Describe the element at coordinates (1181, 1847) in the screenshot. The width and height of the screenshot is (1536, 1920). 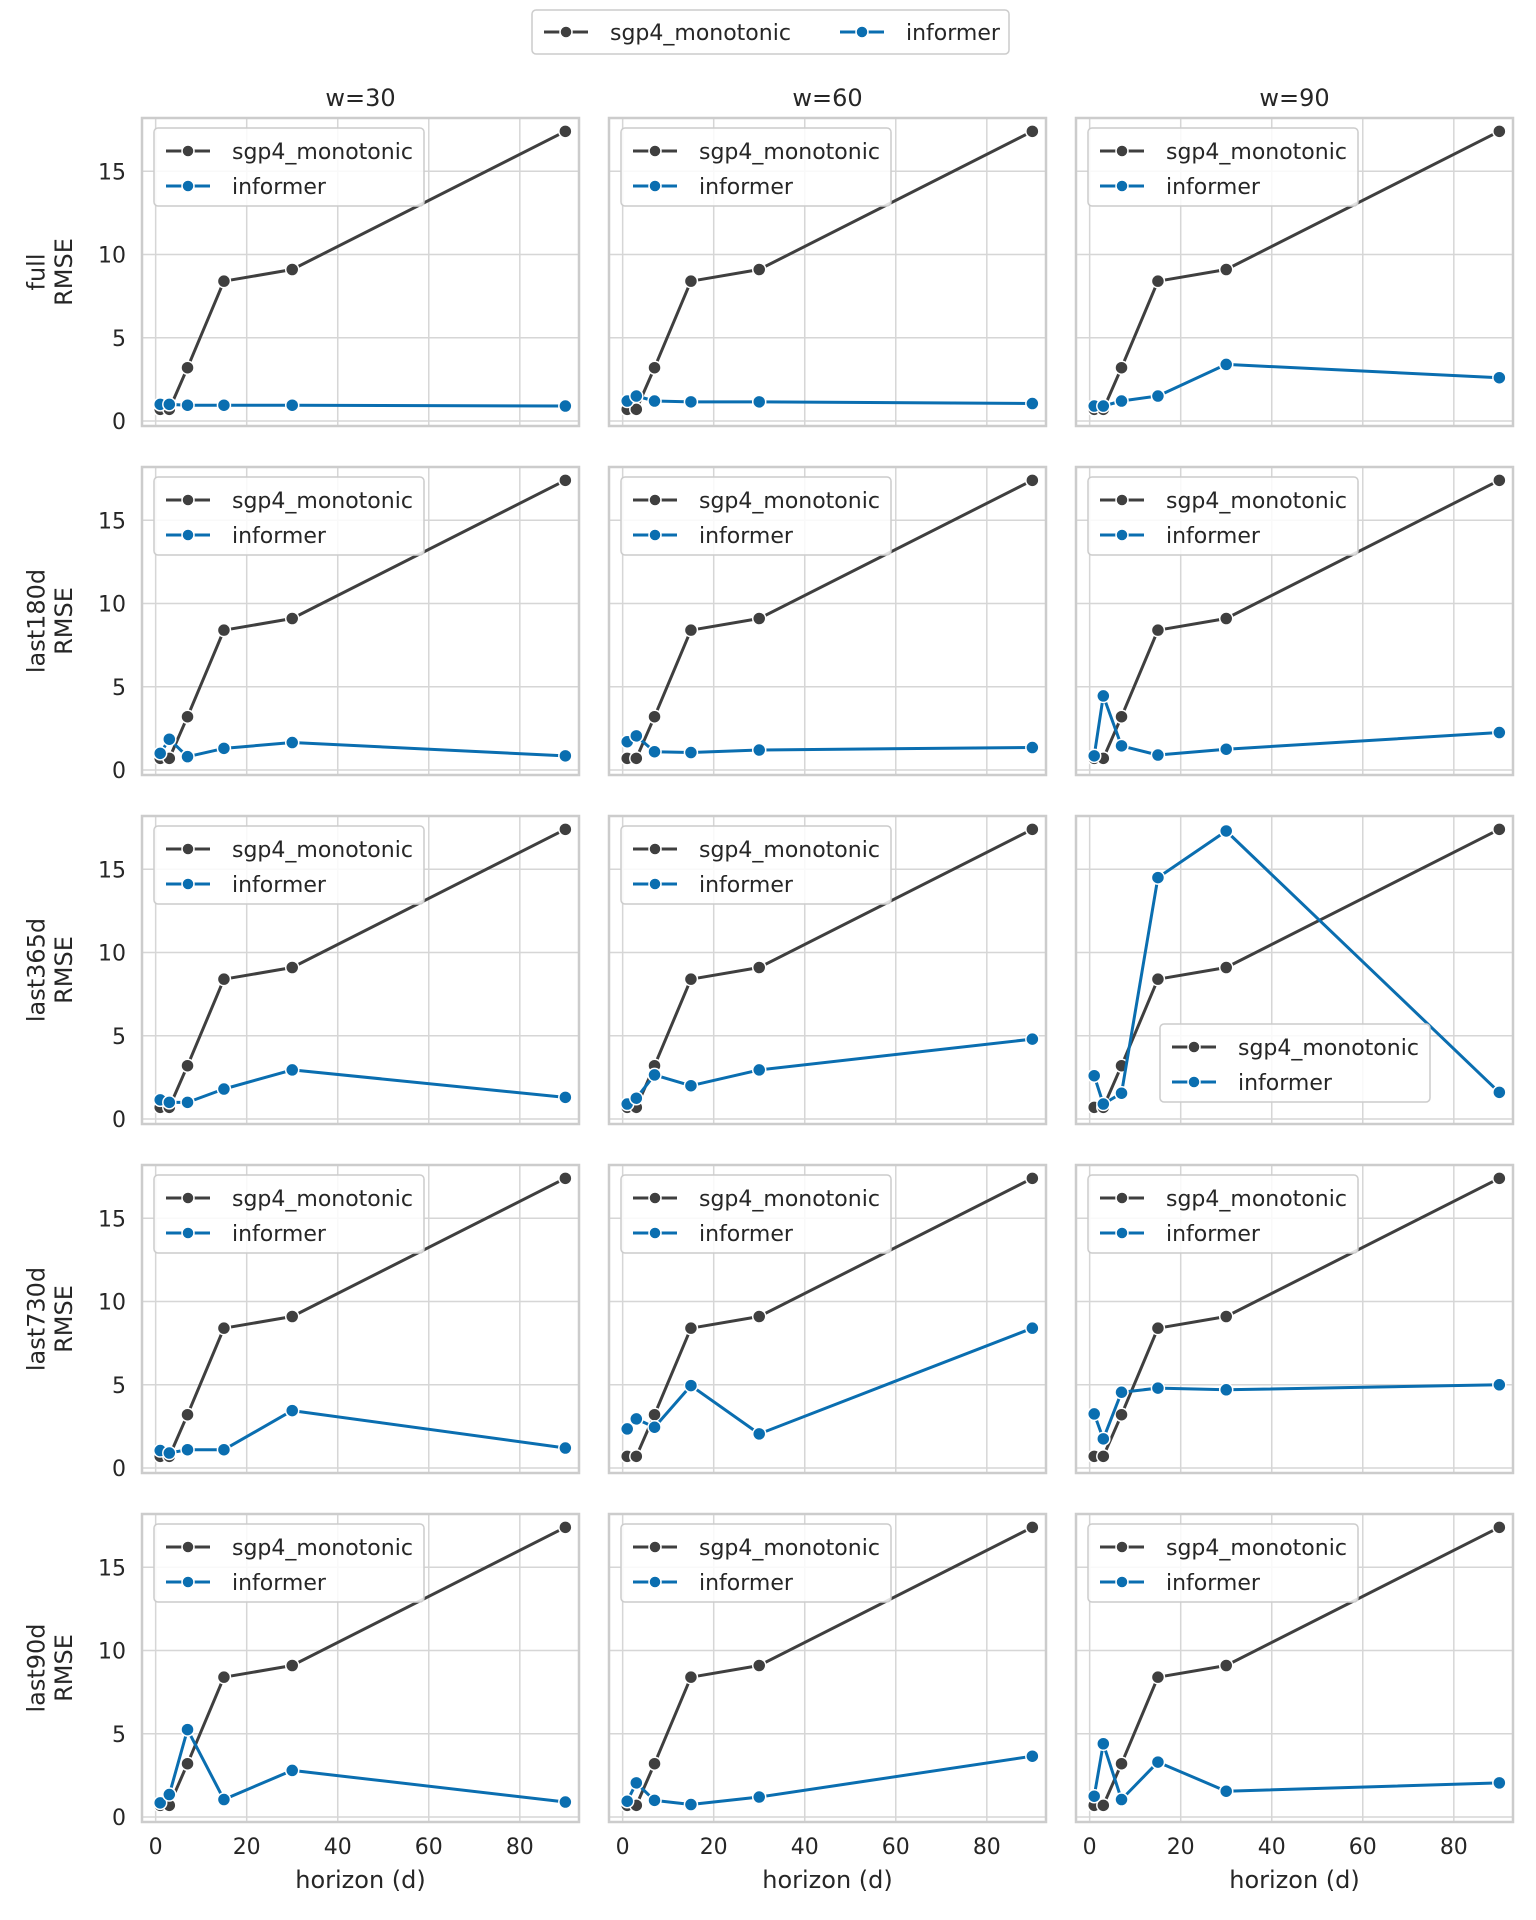
I see `x-tick-label: 20` at that location.